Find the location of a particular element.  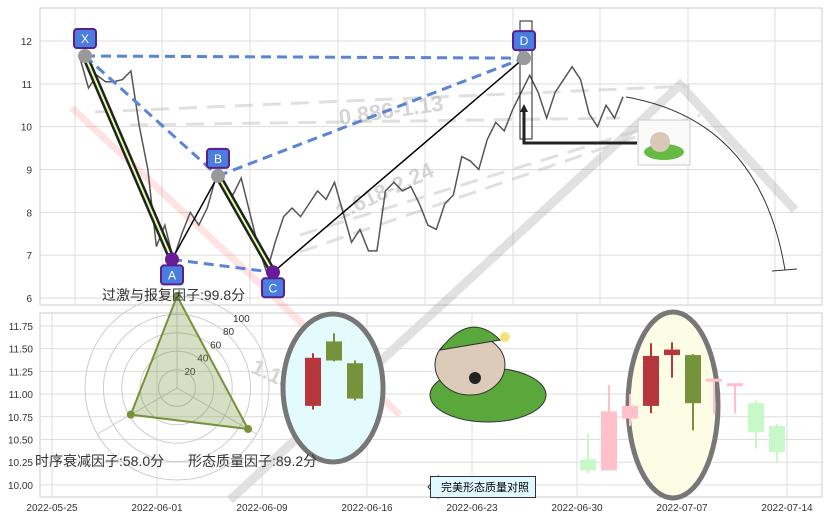

y-tick-label: 11.75 is located at coordinates (21, 327).